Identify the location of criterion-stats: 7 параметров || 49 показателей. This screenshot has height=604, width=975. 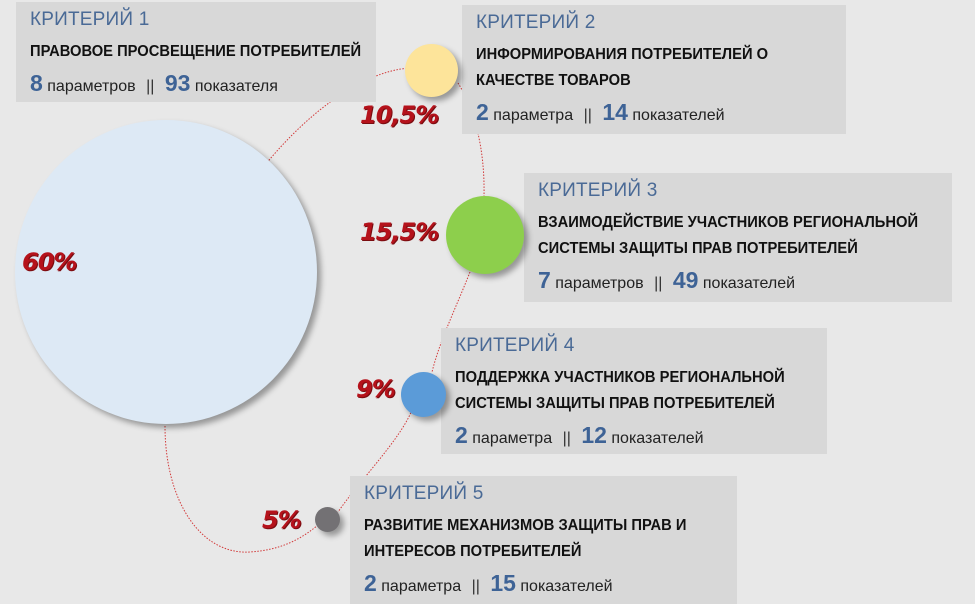
(745, 282).